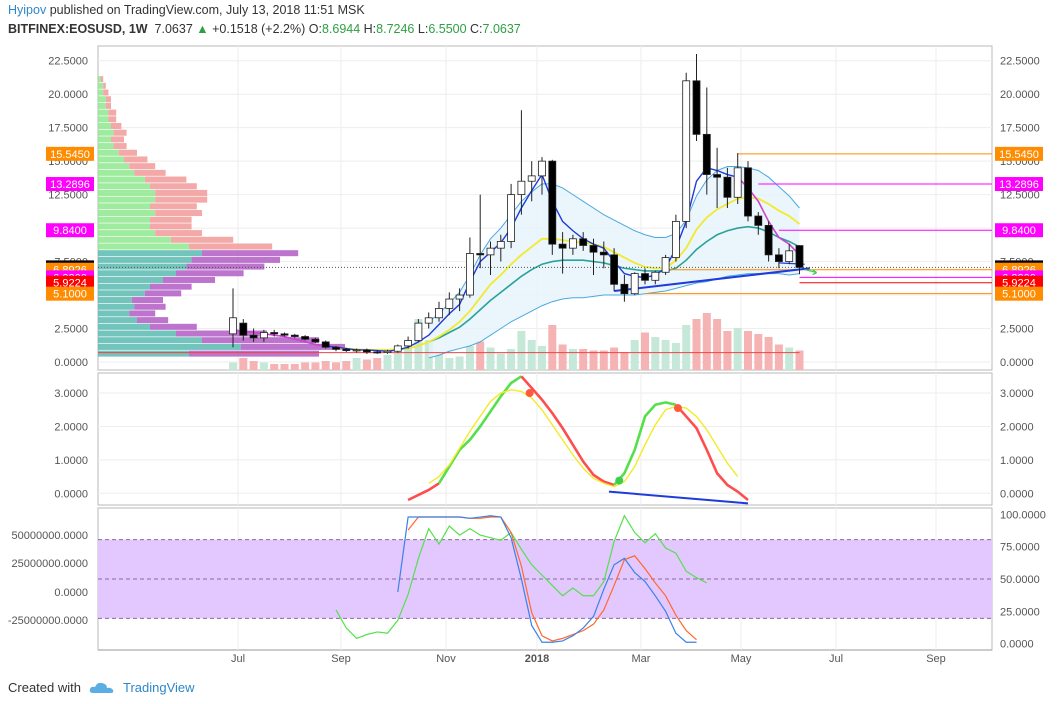 The image size is (1057, 704). Describe the element at coordinates (1019, 155) in the screenshot. I see `price-label-right: 15.5450` at that location.